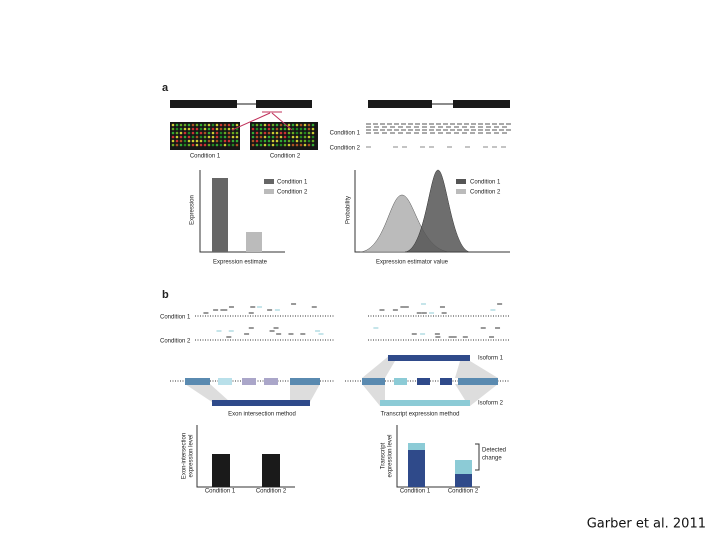  What do you see at coordinates (292, 193) in the screenshot?
I see `label: Condition 2` at bounding box center [292, 193].